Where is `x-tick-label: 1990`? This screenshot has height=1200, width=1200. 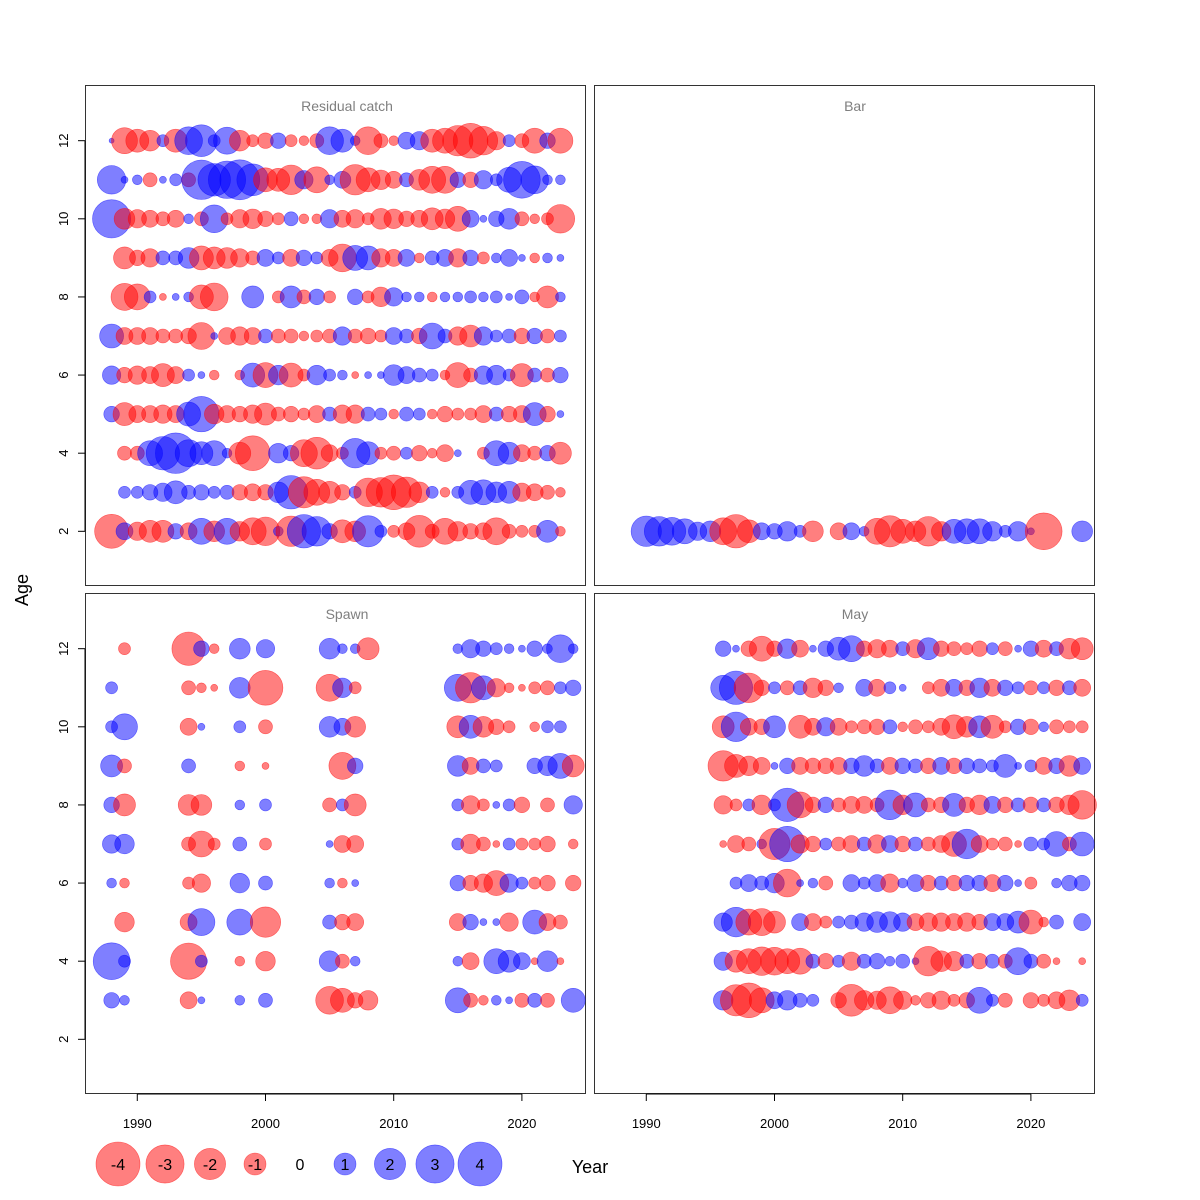
x-tick-label: 1990 is located at coordinates (137, 1123).